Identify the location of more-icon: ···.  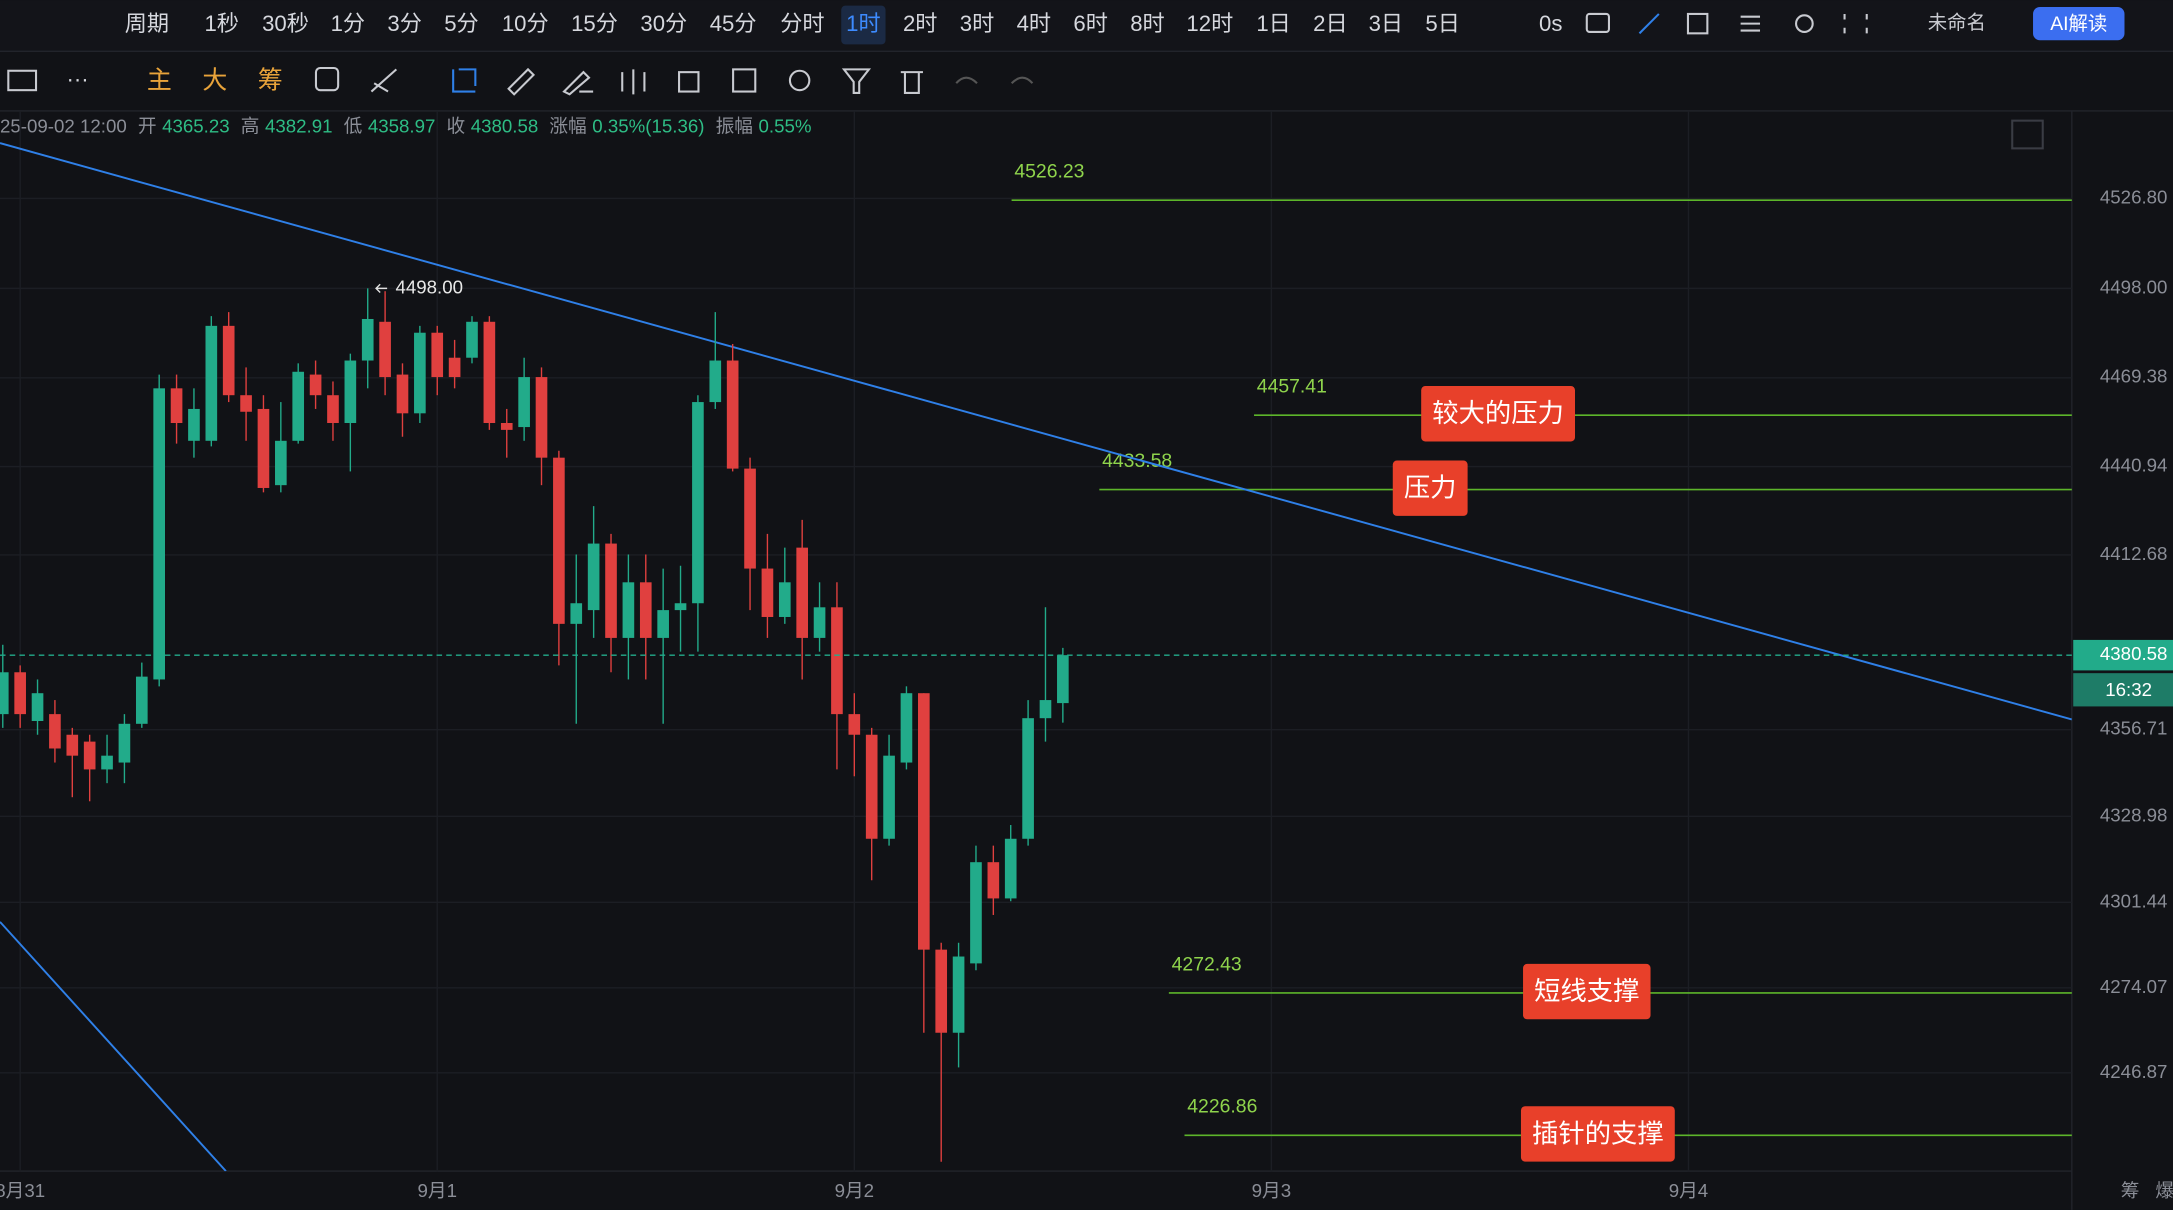
(78, 78).